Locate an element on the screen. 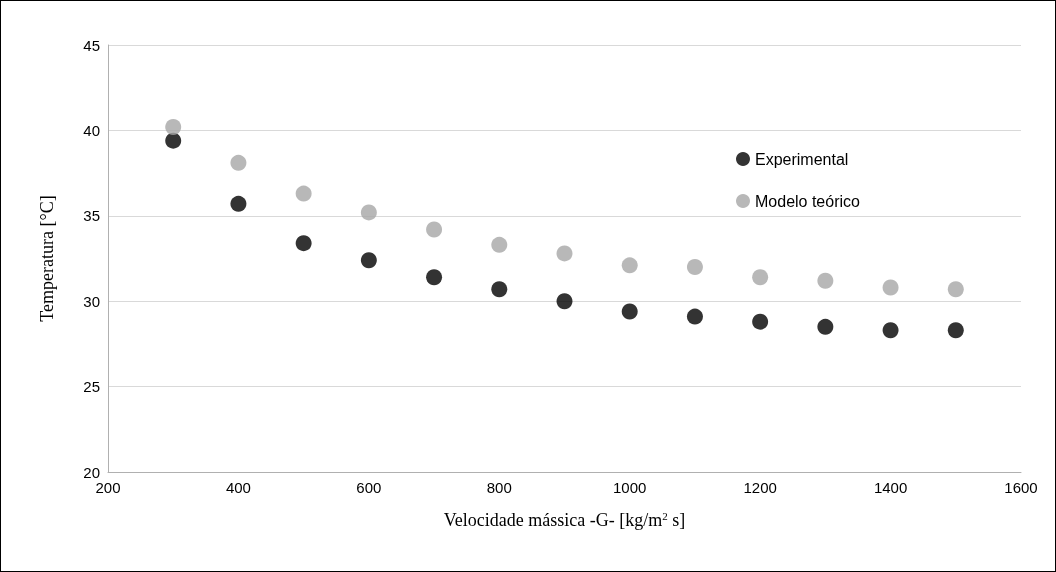 The width and height of the screenshot is (1056, 572). y-tick-label: 30 is located at coordinates (91, 301).